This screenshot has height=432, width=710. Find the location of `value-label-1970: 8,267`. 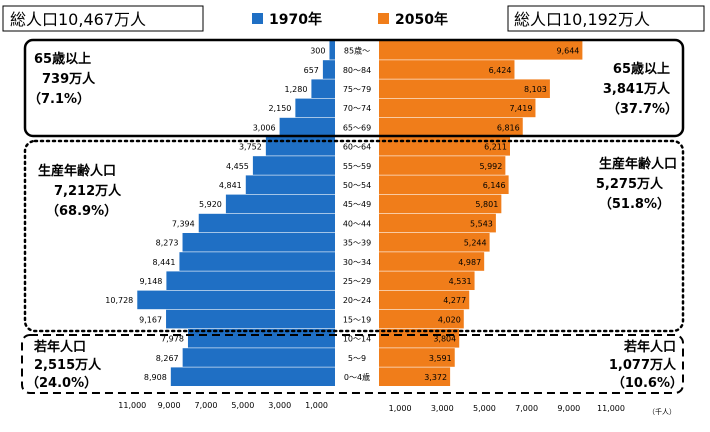

value-label-1970: 8,267 is located at coordinates (167, 358).